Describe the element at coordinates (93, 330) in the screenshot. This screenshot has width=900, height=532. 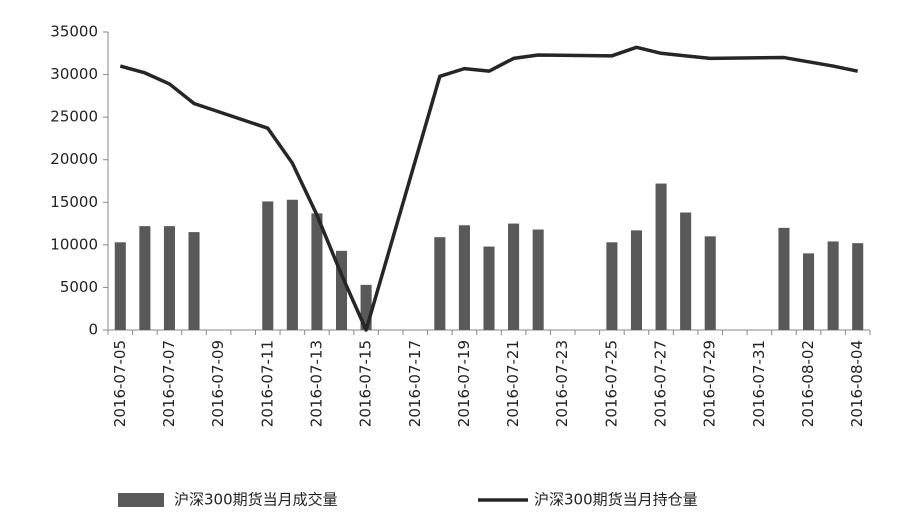
I see `y-tick-label: 0` at that location.